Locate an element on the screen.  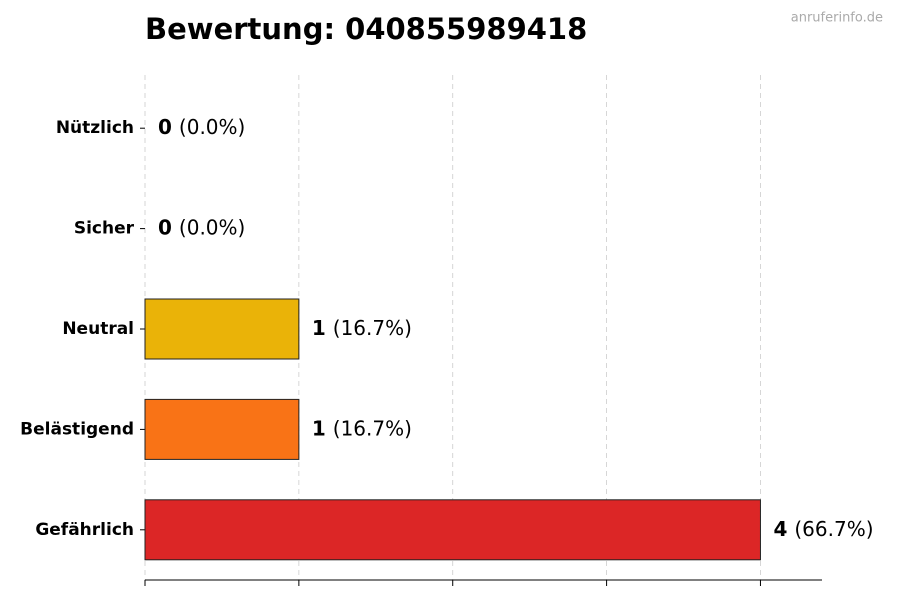
value-number: 4 is located at coordinates (780, 528).